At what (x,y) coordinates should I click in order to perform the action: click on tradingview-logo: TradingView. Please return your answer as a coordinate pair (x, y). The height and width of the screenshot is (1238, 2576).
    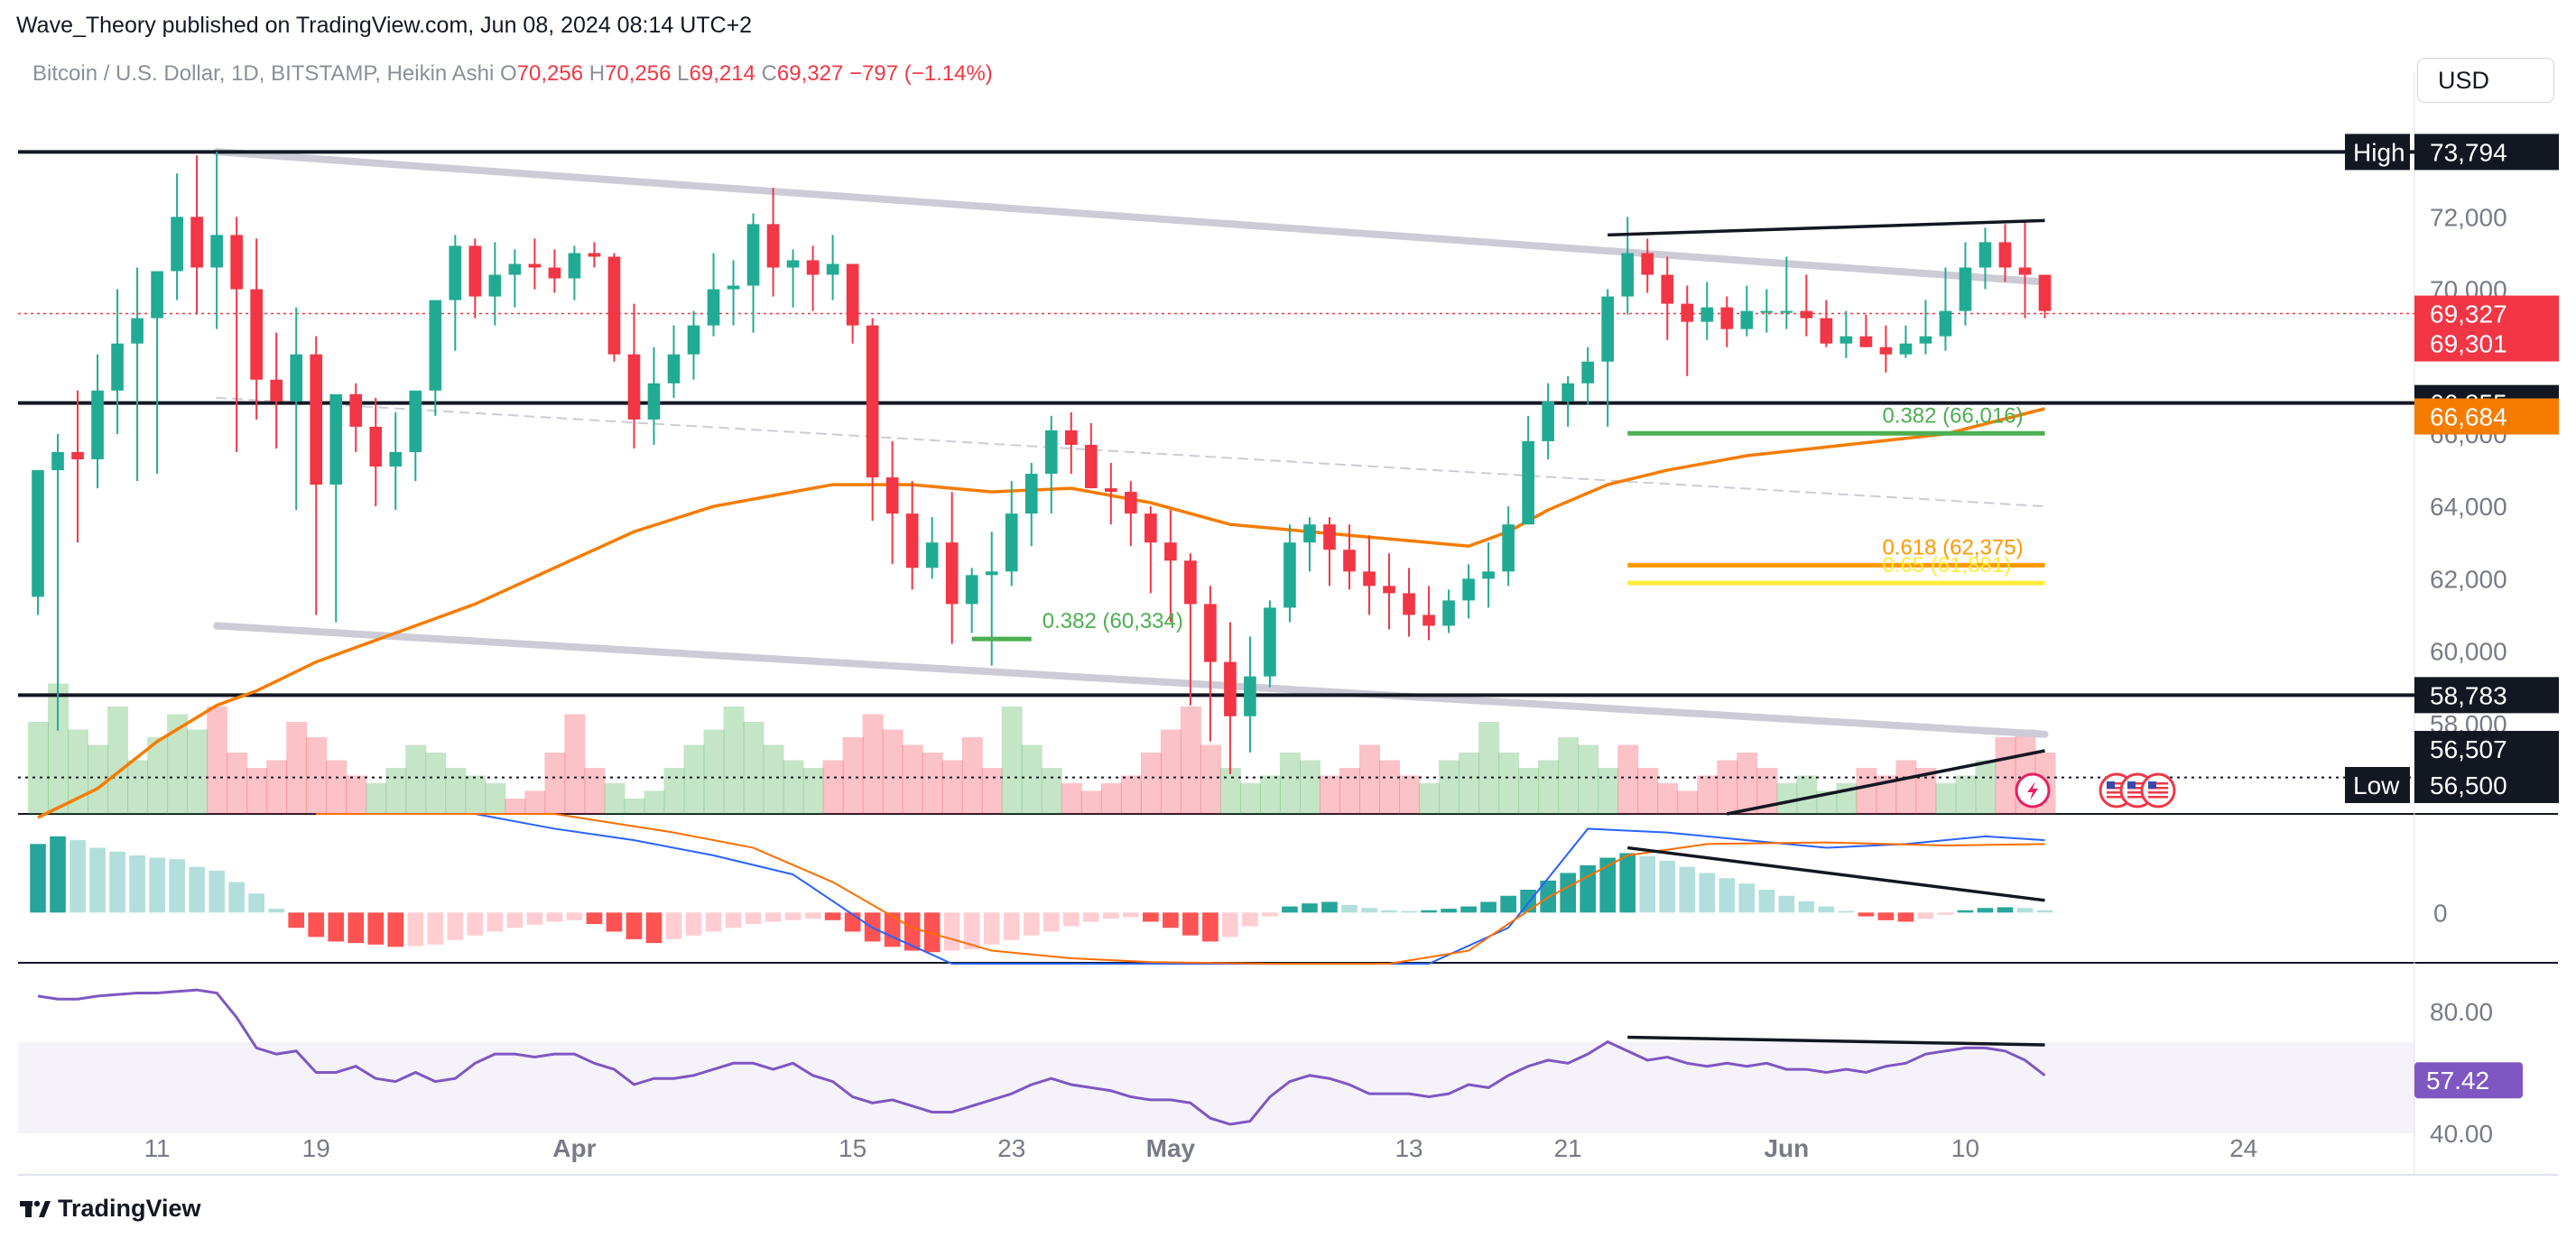
    Looking at the image, I should click on (111, 1209).